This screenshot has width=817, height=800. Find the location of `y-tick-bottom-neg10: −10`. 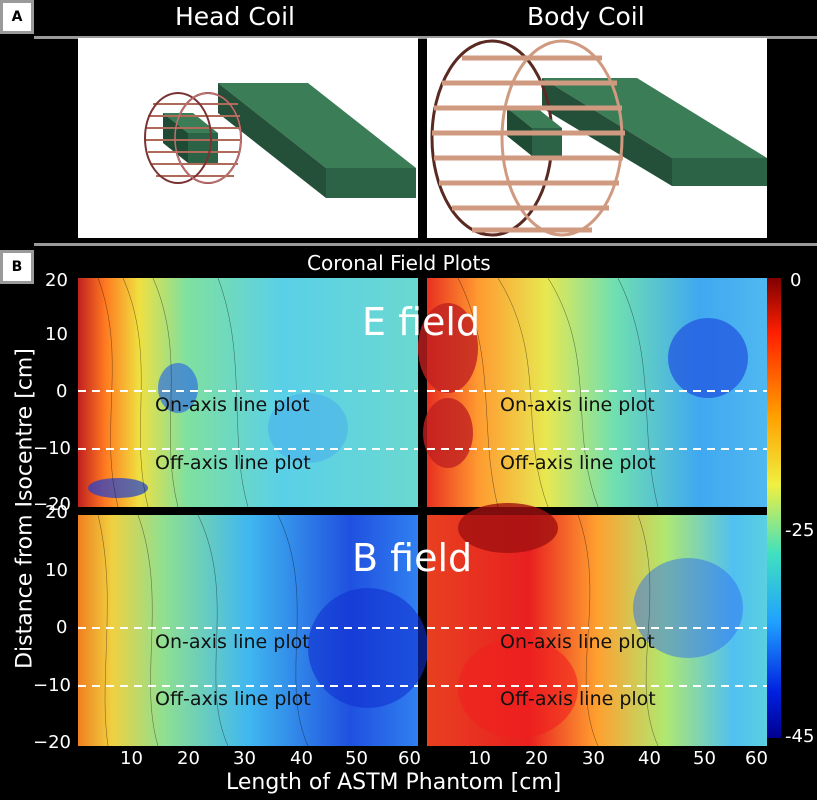

y-tick-bottom-neg10: −10 is located at coordinates (52, 685).